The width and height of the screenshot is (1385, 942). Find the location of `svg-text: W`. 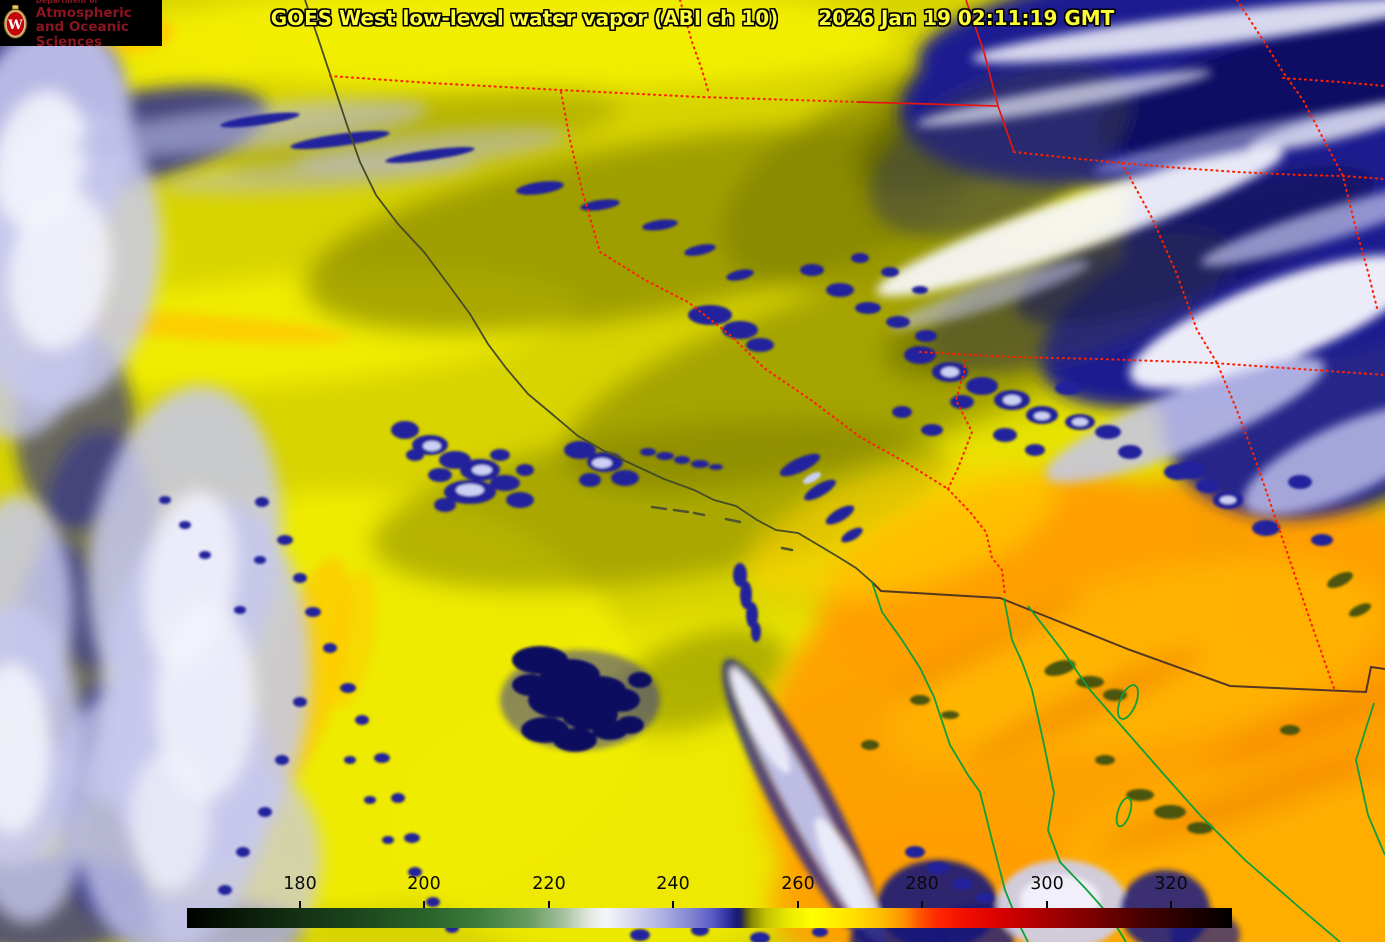

svg-text: W is located at coordinates (15, 25).